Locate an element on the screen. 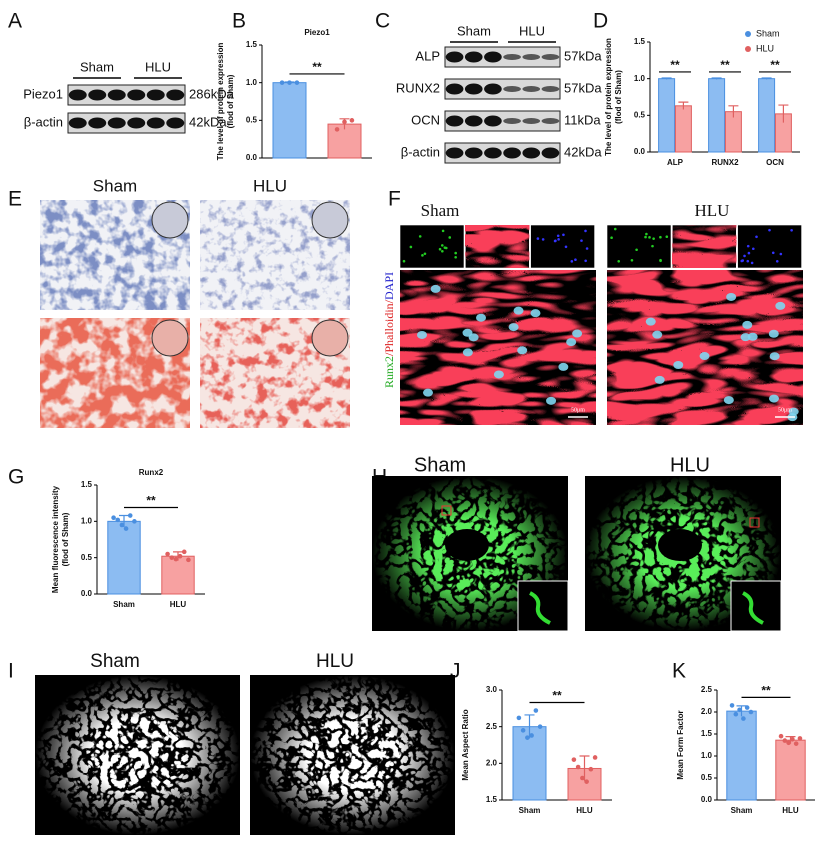 This screenshot has width=824, height=843. panel-letter: B is located at coordinates (239, 21).